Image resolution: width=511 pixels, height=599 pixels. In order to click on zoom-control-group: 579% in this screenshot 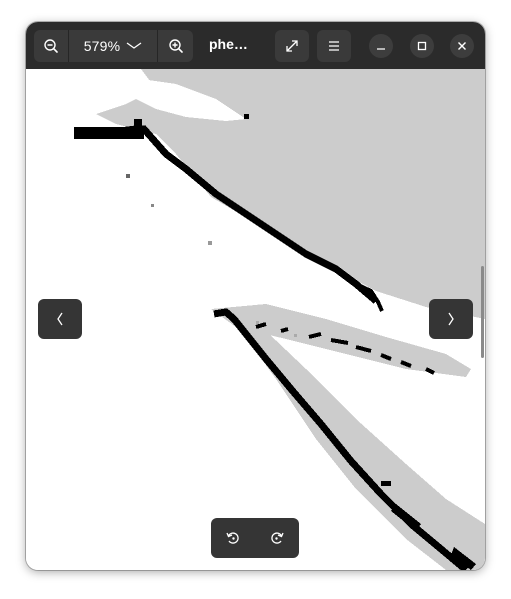, I will do `click(113, 46)`.